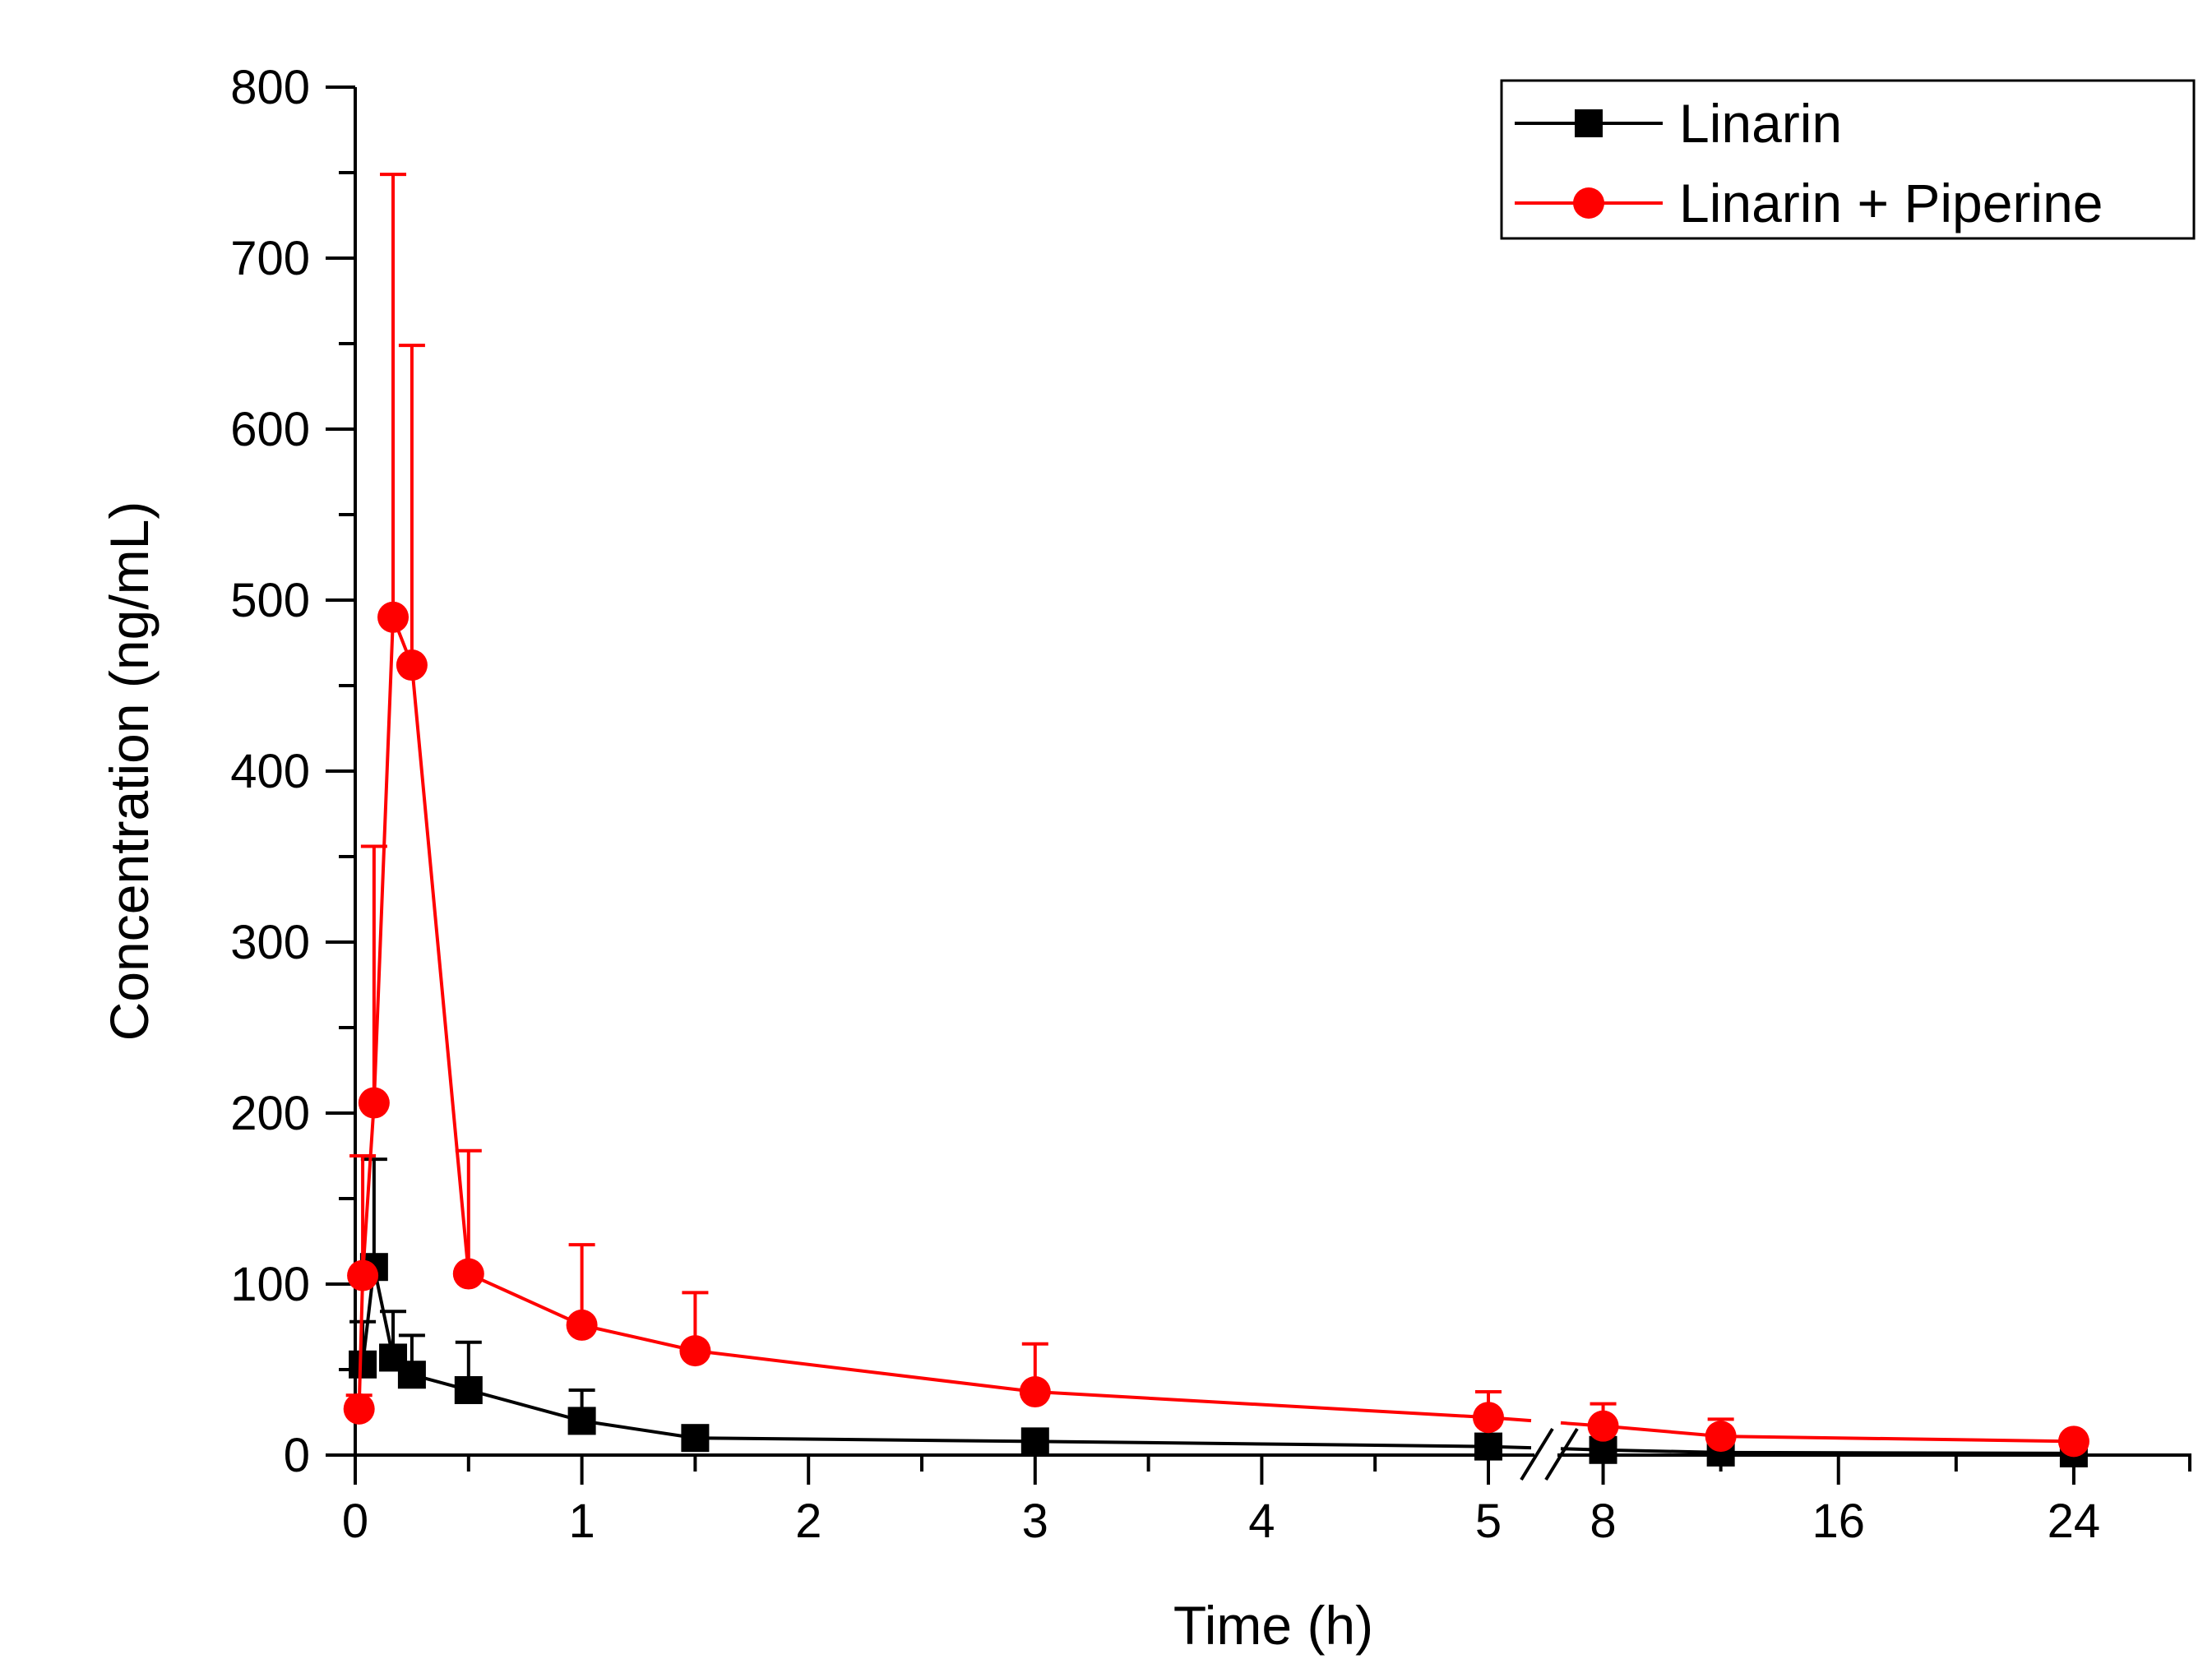  What do you see at coordinates (808, 1521) in the screenshot?
I see `x-tick-label: 2` at bounding box center [808, 1521].